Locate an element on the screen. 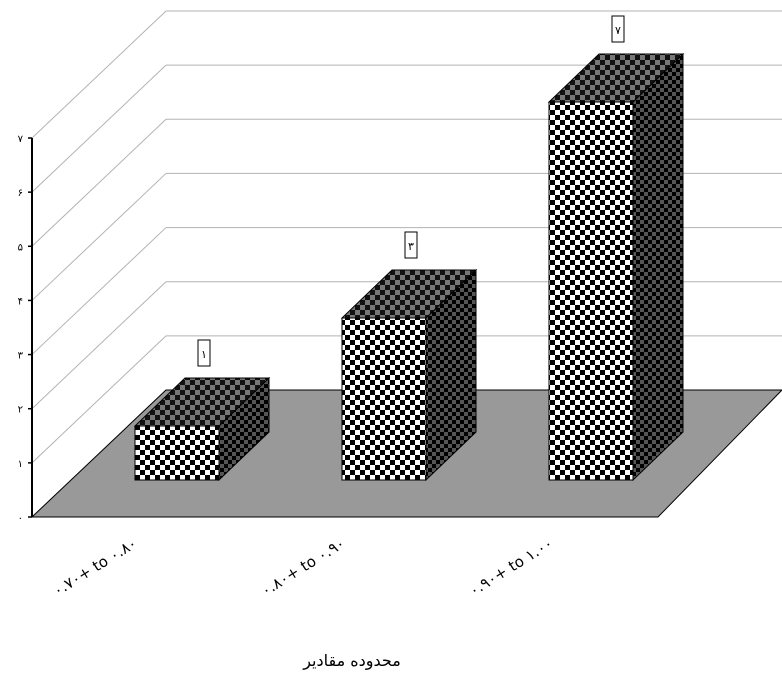 Image resolution: width=782 pixels, height=676 pixels. y-tick-label-4: ۴ is located at coordinates (20, 301).